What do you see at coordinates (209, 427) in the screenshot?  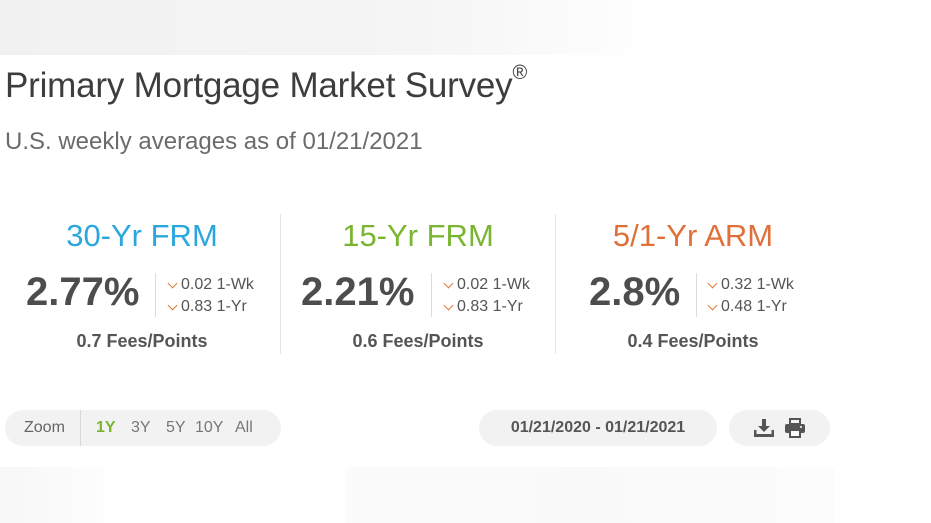 I see `zoom-option-10y: 10Y` at bounding box center [209, 427].